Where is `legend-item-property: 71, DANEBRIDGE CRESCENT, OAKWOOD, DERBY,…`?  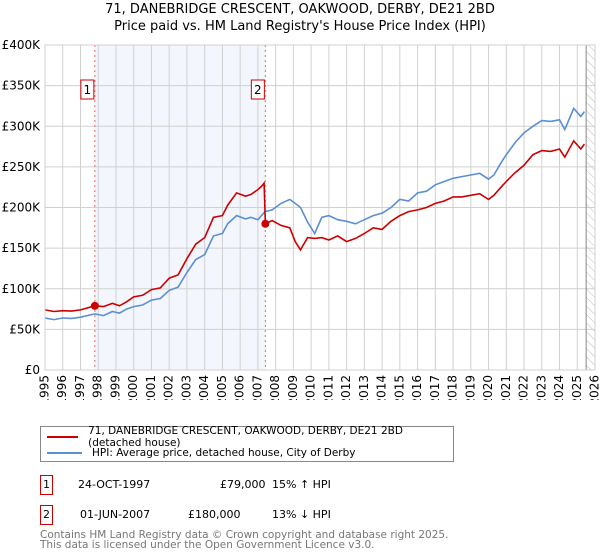
legend-item-property: 71, DANEBRIDGE CRESCENT, OAKWOOD, DERBY,… is located at coordinates (250, 437).